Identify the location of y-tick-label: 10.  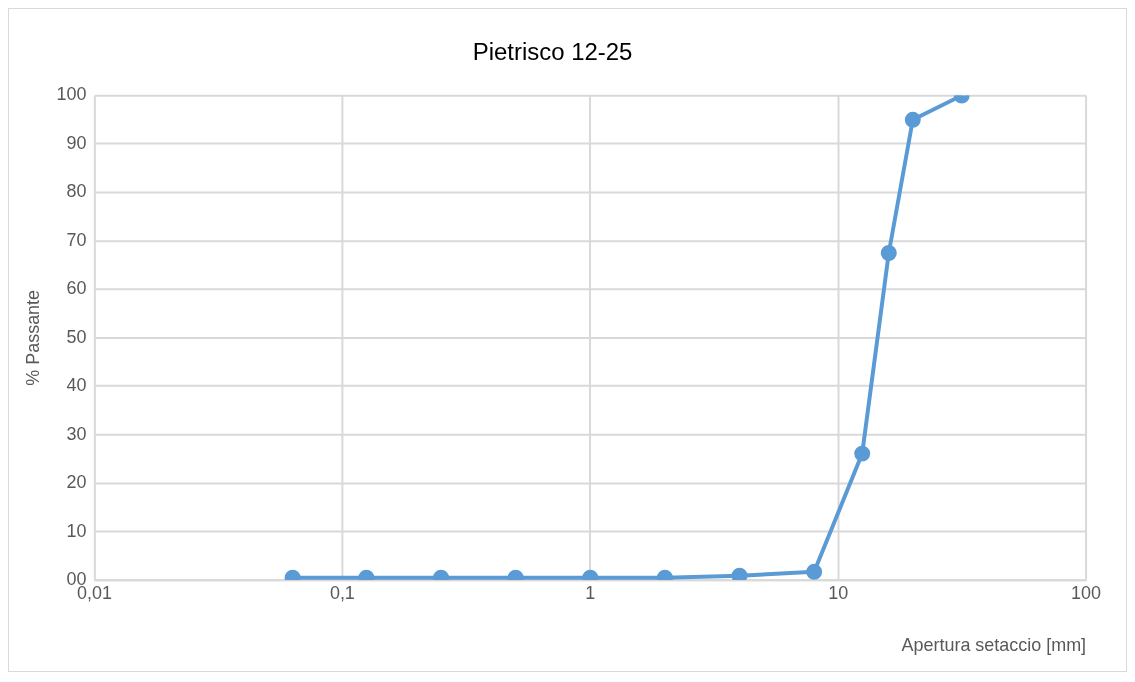
(76, 530).